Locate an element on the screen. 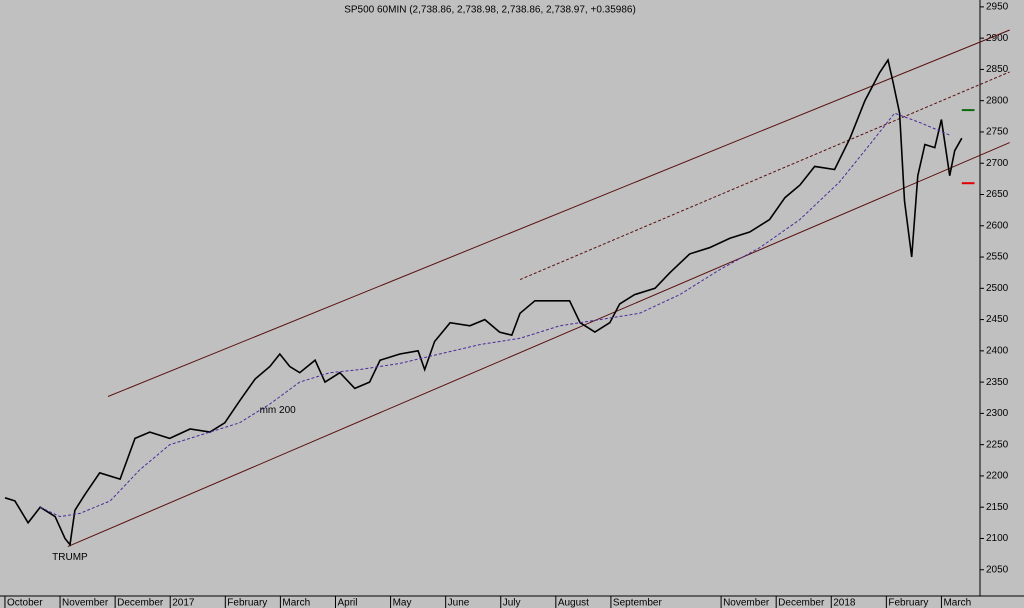 This screenshot has width=1024, height=608. annotation: TRUMP is located at coordinates (70, 557).